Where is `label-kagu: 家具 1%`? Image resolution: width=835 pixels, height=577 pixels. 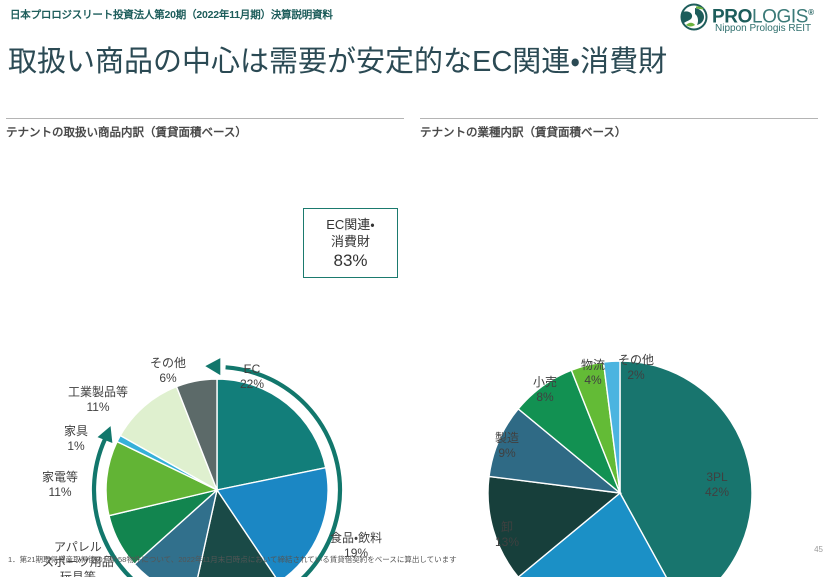
label-kagu: 家具 1% is located at coordinates (76, 438).